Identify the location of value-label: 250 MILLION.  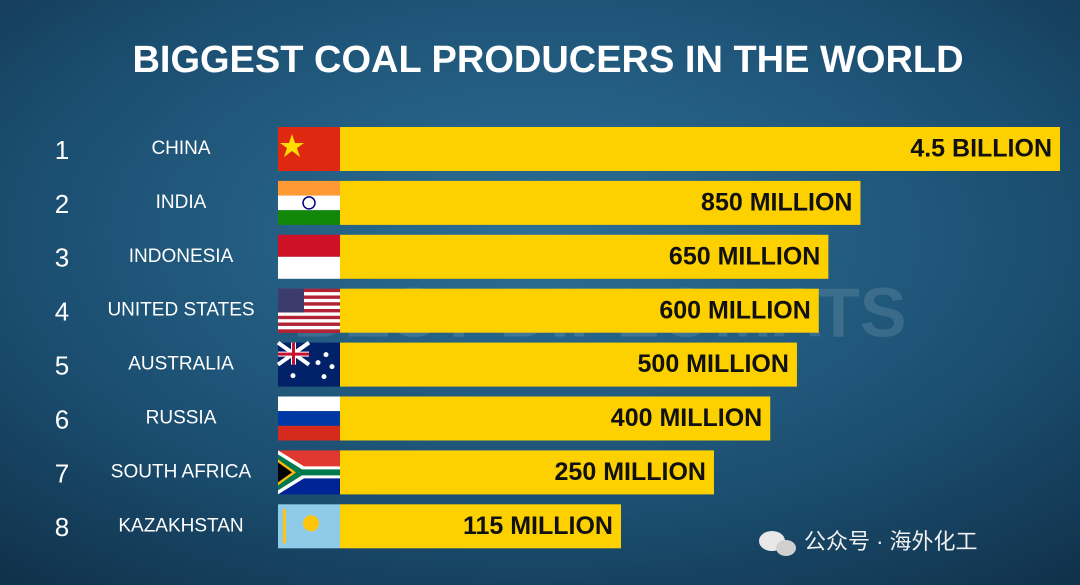
(630, 472).